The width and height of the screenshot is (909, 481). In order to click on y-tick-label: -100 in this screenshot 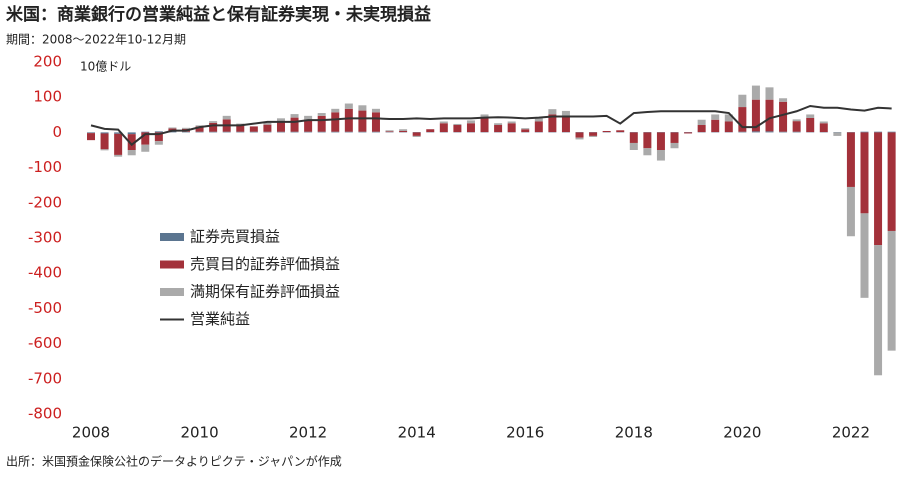, I will do `click(45, 167)`.